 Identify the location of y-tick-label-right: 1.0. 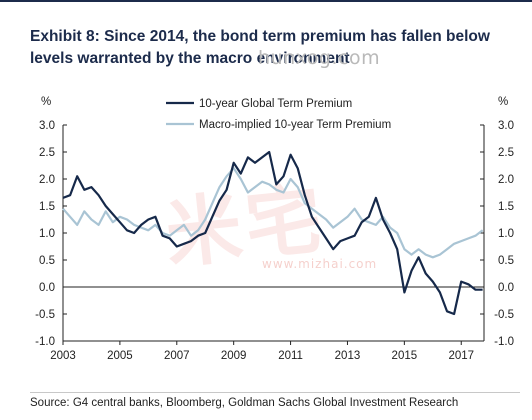
(506, 234).